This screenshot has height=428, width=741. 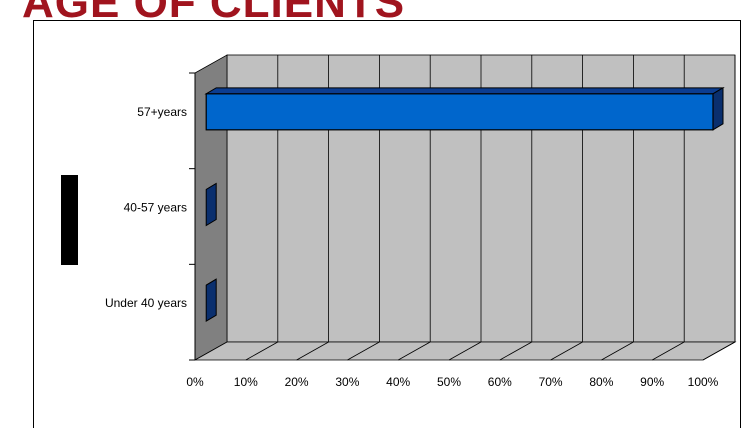 What do you see at coordinates (155, 208) in the screenshot?
I see `y-category-label: 40-57 years` at bounding box center [155, 208].